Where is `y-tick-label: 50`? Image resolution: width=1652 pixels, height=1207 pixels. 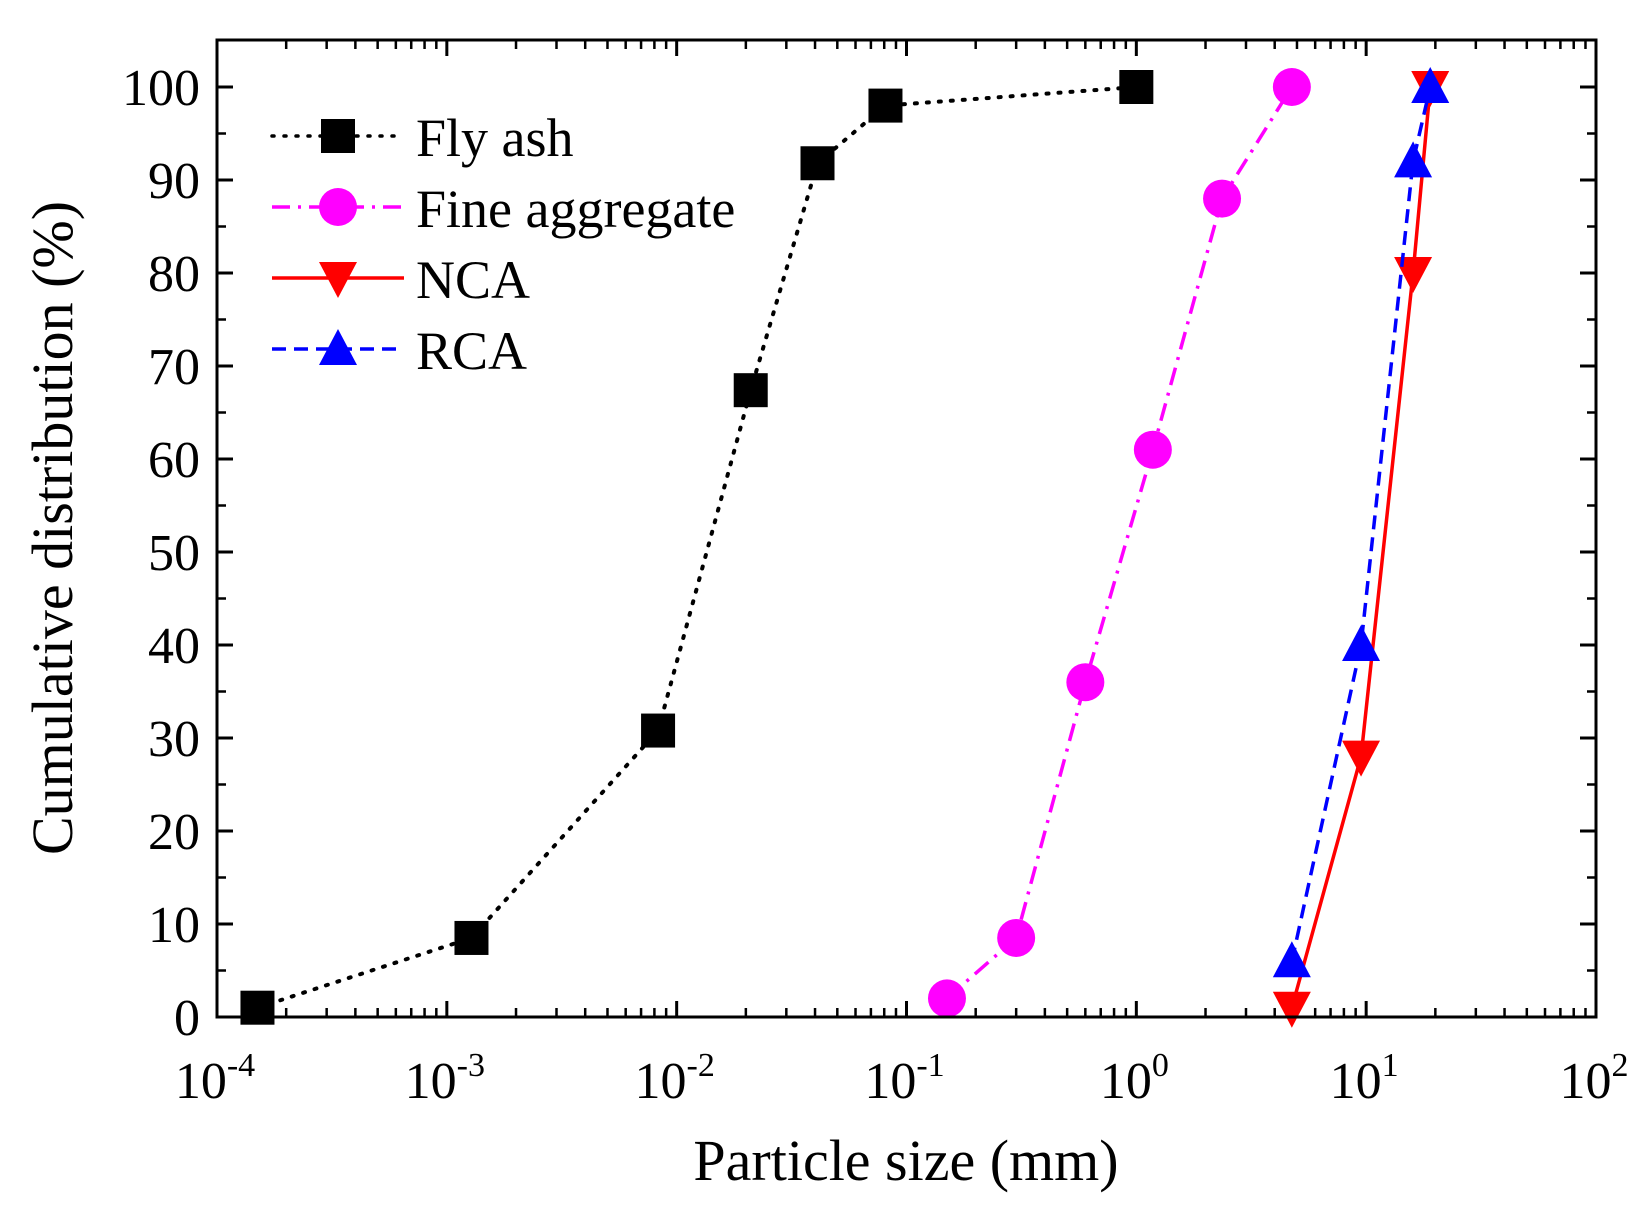 y-tick-label: 50 is located at coordinates (174, 553).